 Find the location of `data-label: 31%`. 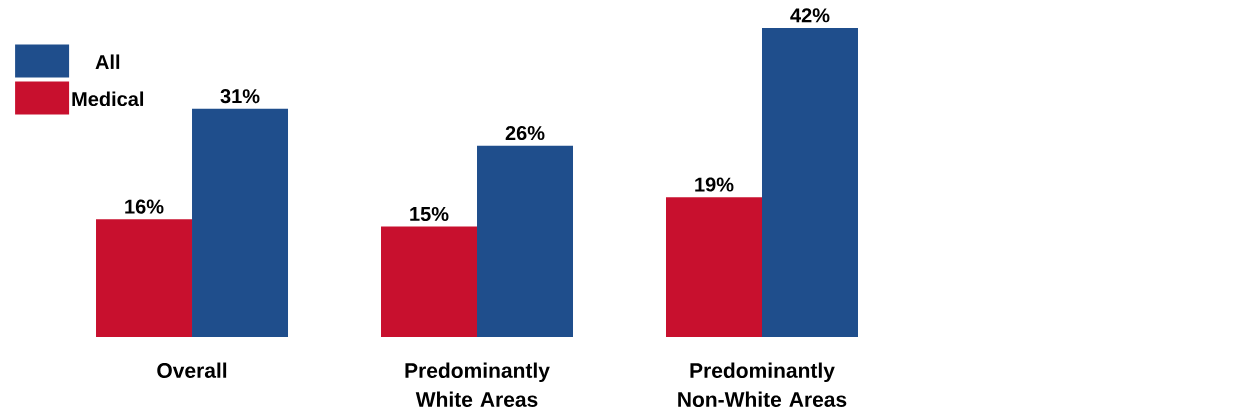

data-label: 31% is located at coordinates (240, 96).